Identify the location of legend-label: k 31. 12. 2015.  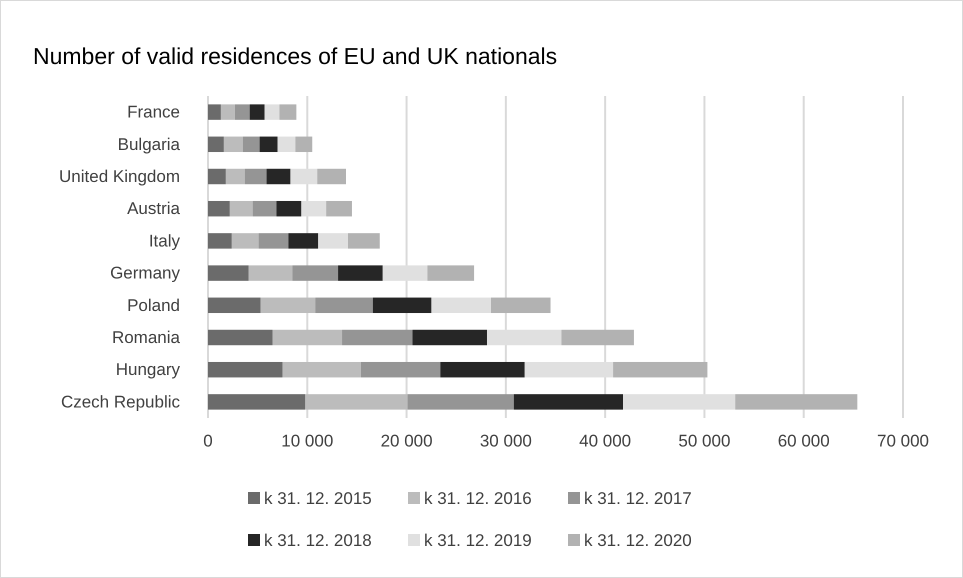
(318, 498).